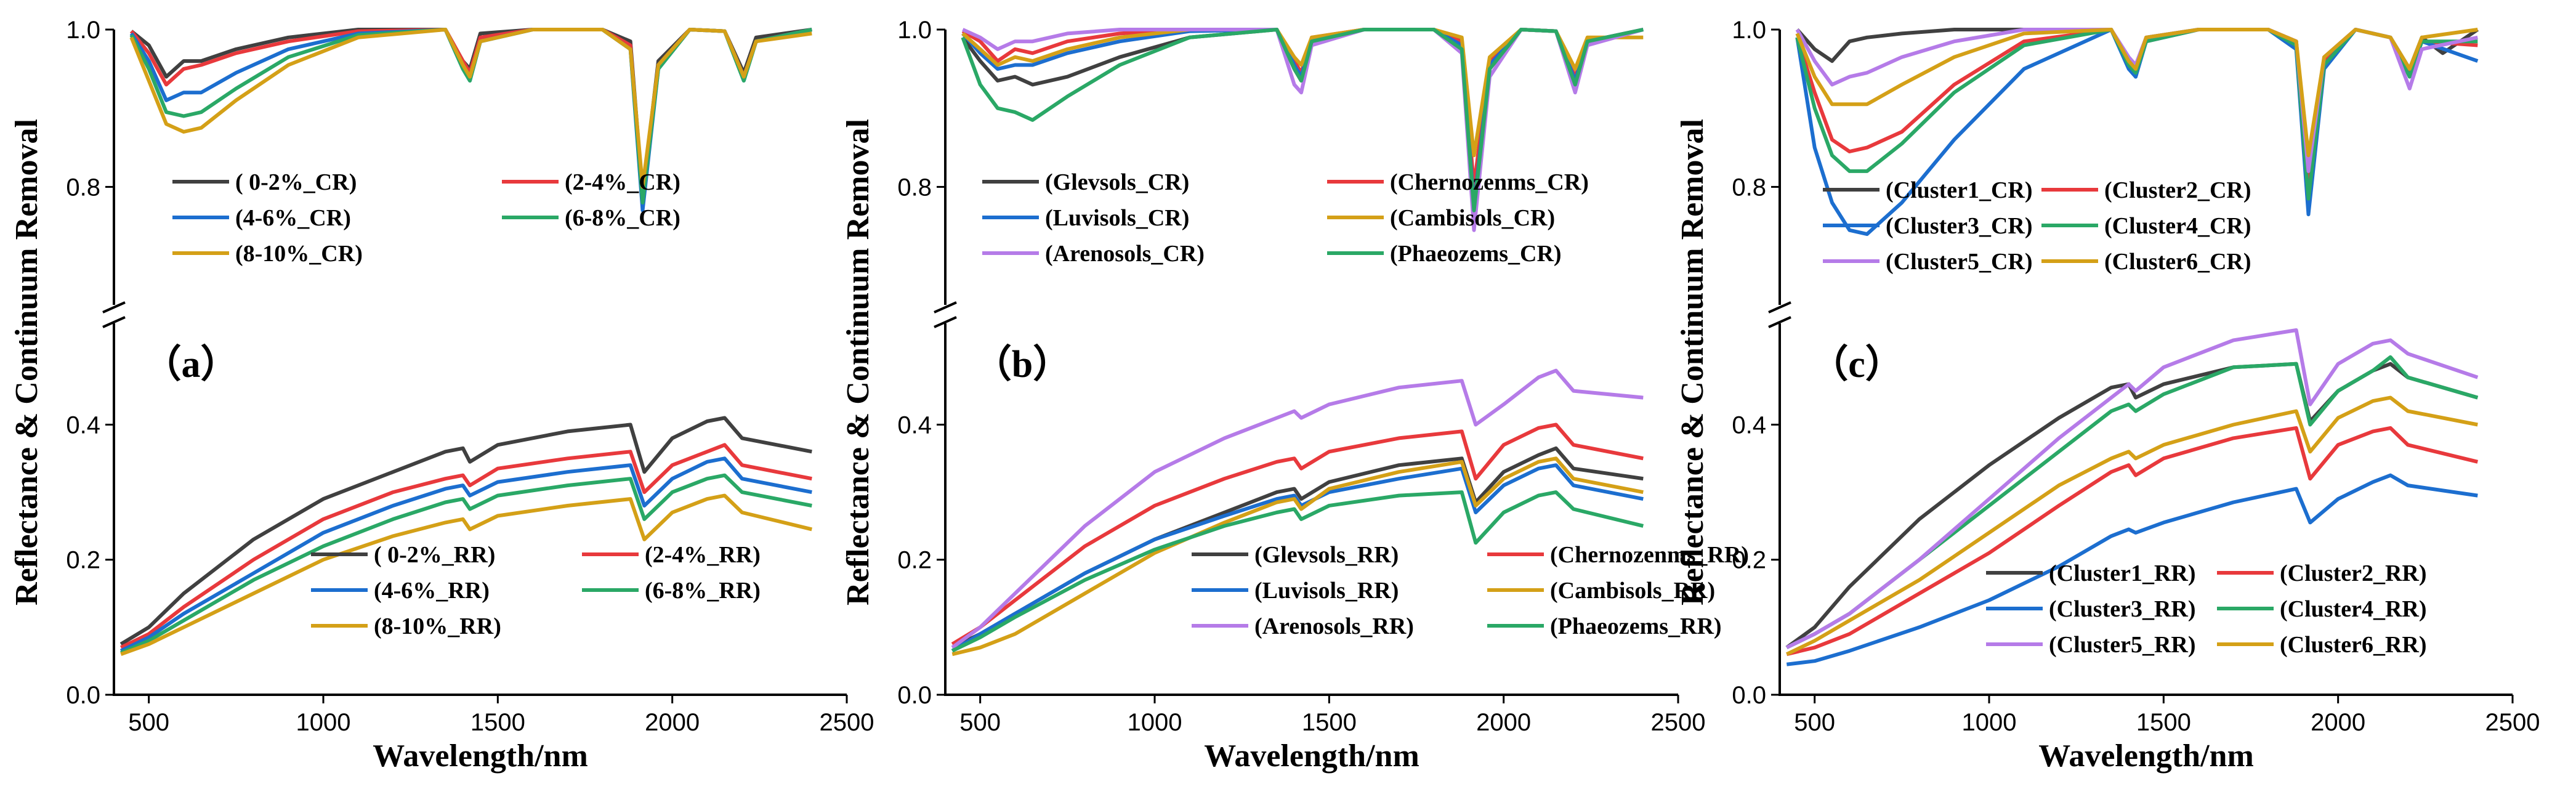 Image resolution: width=2576 pixels, height=797 pixels. I want to click on legend-label: ( 0-2%_CR), so click(296, 182).